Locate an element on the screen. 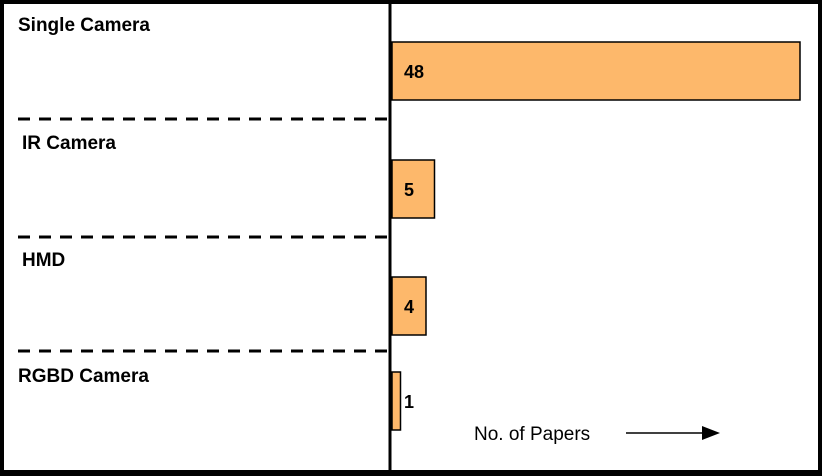 This screenshot has height=476, width=822. x-axis-label: No. of Papers is located at coordinates (532, 434).